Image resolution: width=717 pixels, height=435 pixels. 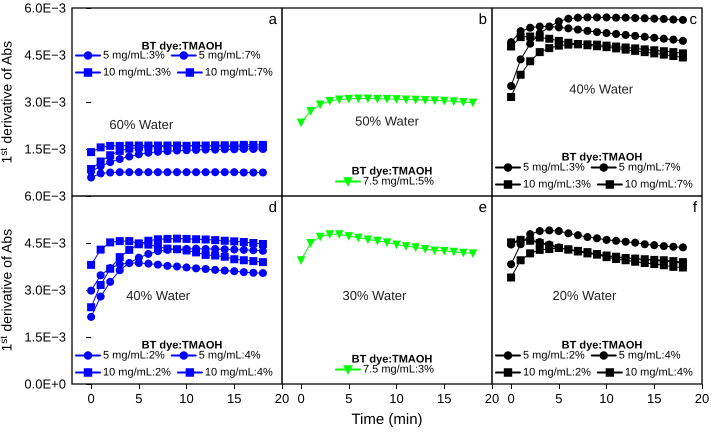 I want to click on annotation: f, so click(x=695, y=207).